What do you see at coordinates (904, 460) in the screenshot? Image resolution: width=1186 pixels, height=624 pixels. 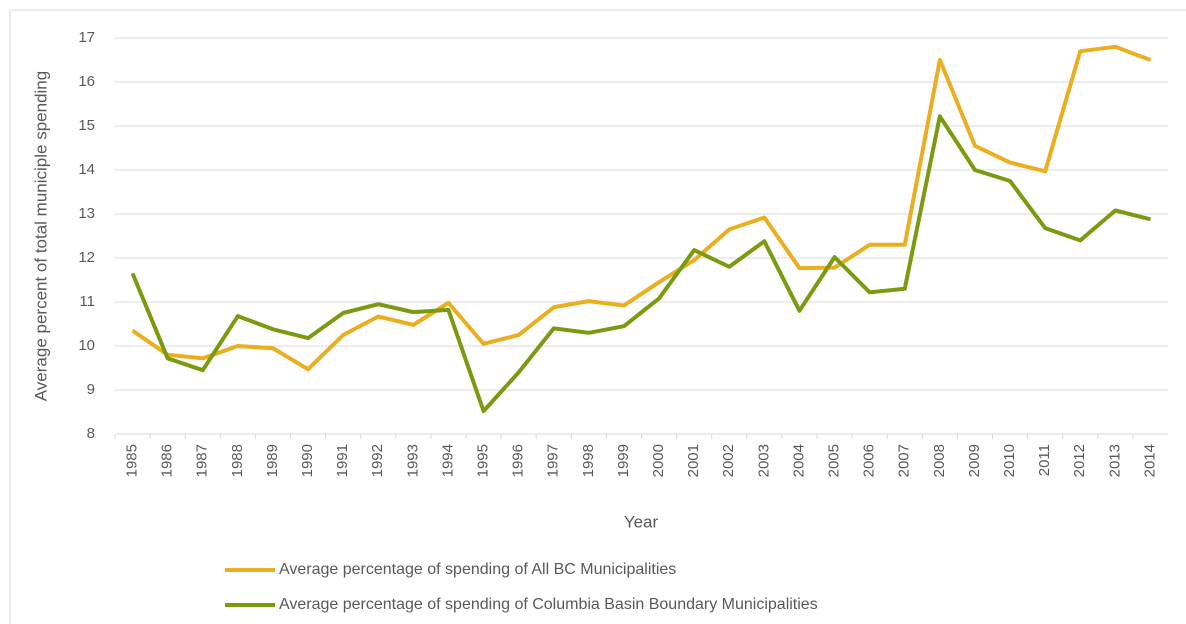 I see `x-tick-label: 2007` at bounding box center [904, 460].